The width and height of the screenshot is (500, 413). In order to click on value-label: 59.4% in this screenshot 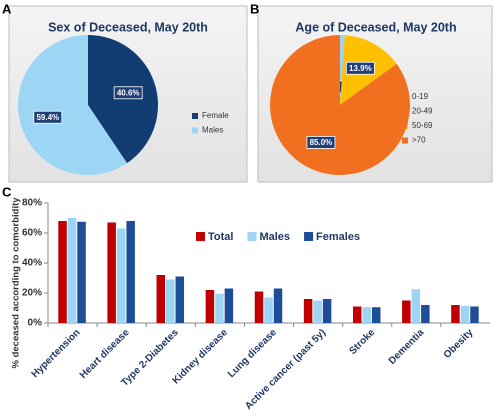, I will do `click(47, 117)`.